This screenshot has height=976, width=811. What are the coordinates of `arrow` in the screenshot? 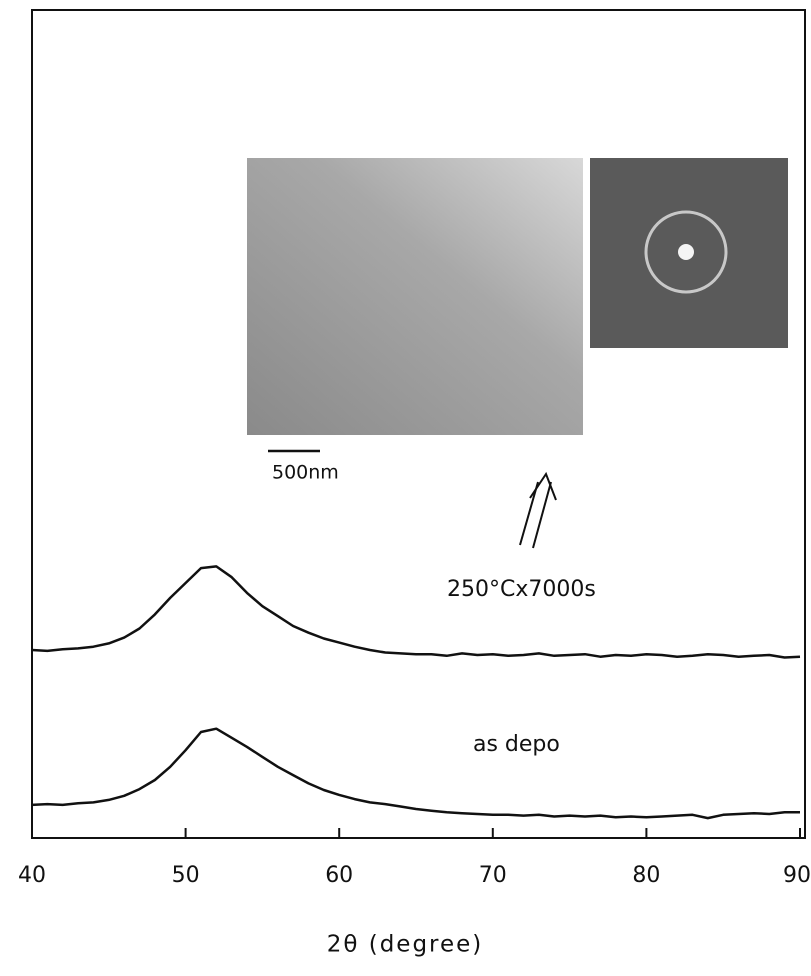 It's located at (538, 510).